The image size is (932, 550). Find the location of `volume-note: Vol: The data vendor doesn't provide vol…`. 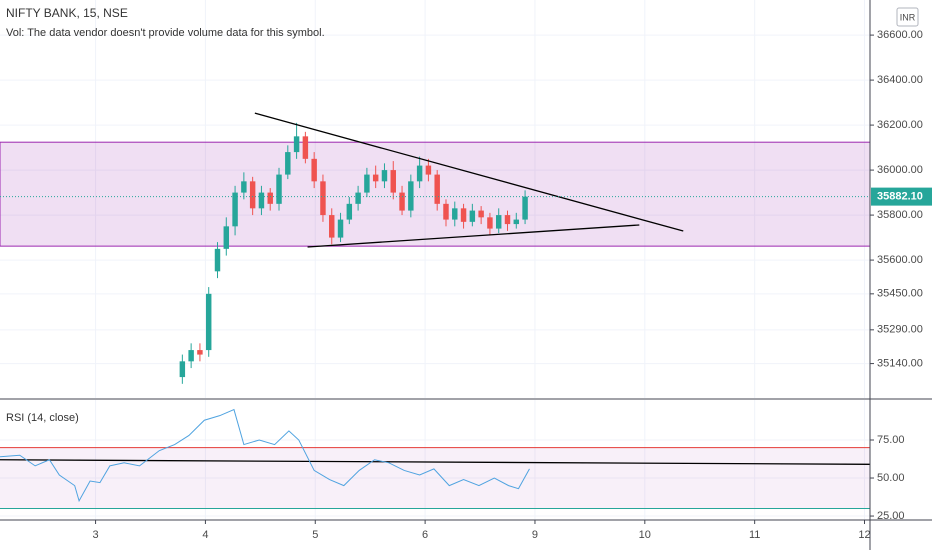

volume-note: Vol: The data vendor doesn't provide vol… is located at coordinates (165, 33).